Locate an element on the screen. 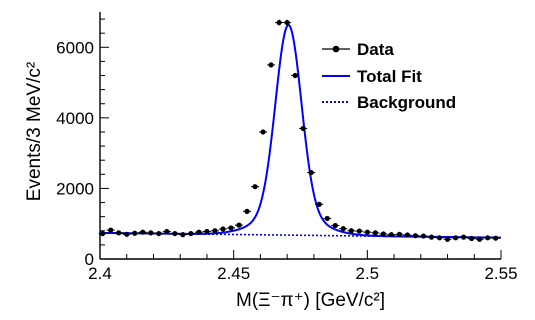 Image resolution: width=535 pixels, height=320 pixels. background-curve is located at coordinates (300, 235).